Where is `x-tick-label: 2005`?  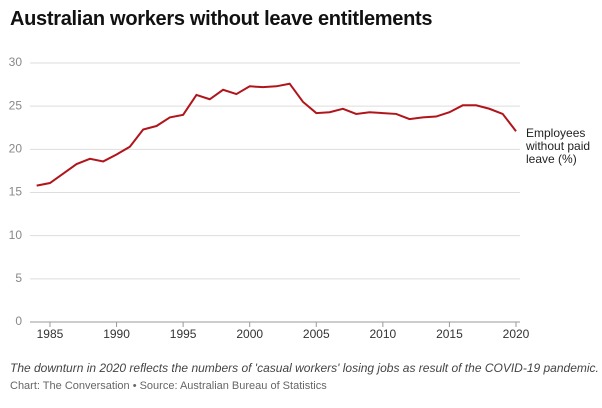 x-tick-label: 2005 is located at coordinates (316, 334).